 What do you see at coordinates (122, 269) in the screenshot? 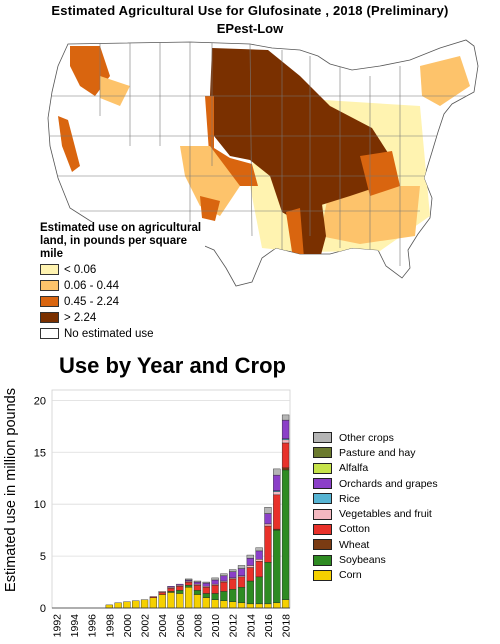
I see `legend-item: < 0.06` at bounding box center [122, 269].